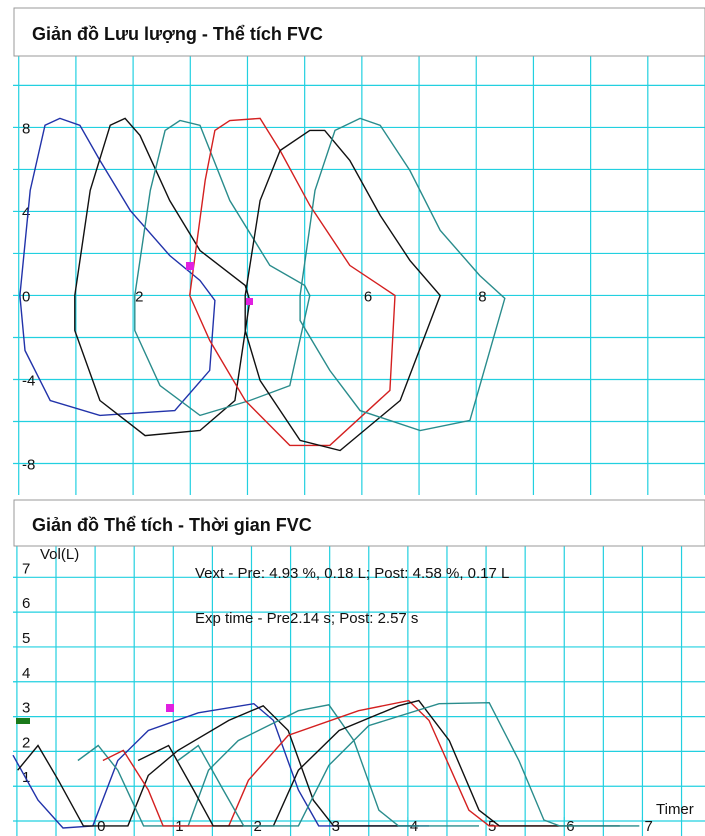 The image size is (705, 836). Describe the element at coordinates (26, 638) in the screenshot. I see `y-tick-label: 5` at that location.